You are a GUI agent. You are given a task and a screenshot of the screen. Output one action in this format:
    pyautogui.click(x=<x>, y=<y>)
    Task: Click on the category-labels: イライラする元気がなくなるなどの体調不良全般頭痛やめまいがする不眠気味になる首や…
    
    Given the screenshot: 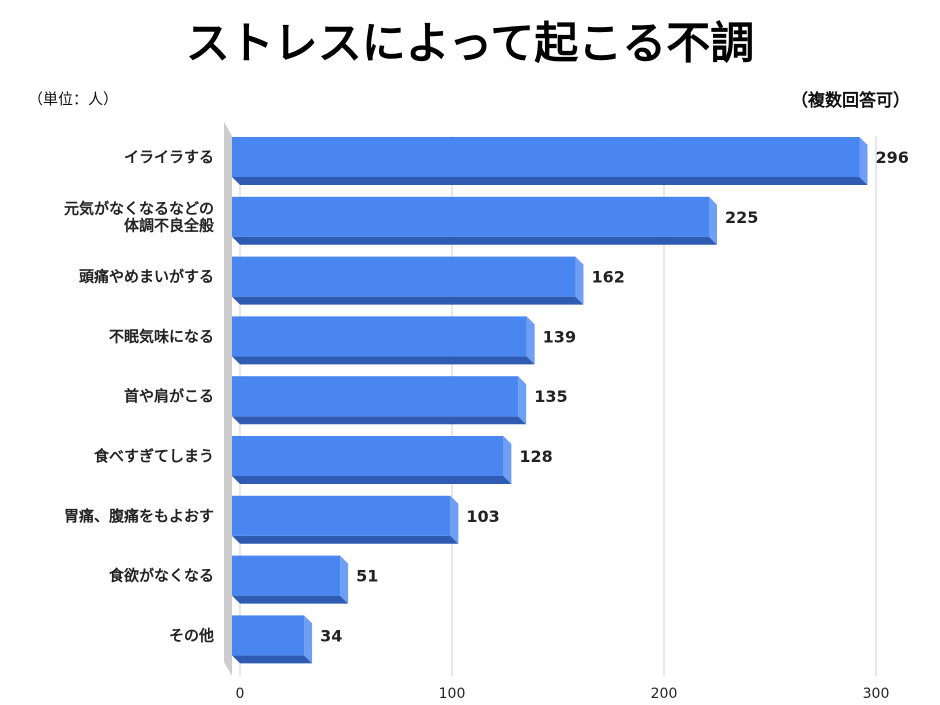 What is the action you would take?
    pyautogui.click(x=139, y=396)
    